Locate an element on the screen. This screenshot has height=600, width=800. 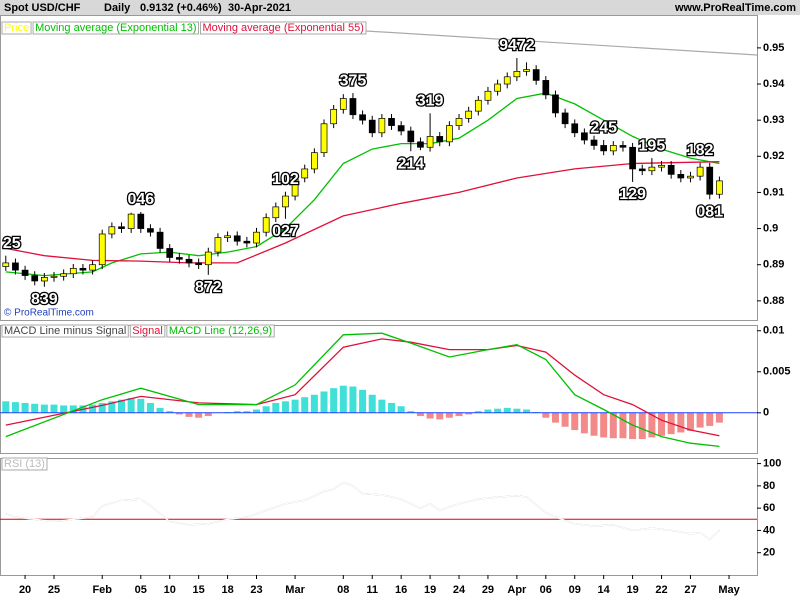
x-tick-label: 08 is located at coordinates (343, 590).